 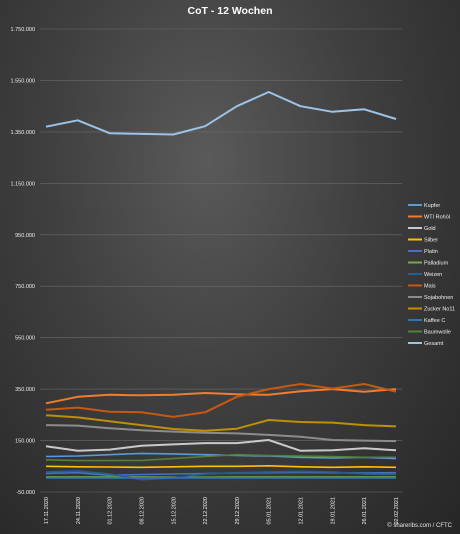 What do you see at coordinates (221, 475) in the screenshot?
I see `series-line-weizen` at bounding box center [221, 475].